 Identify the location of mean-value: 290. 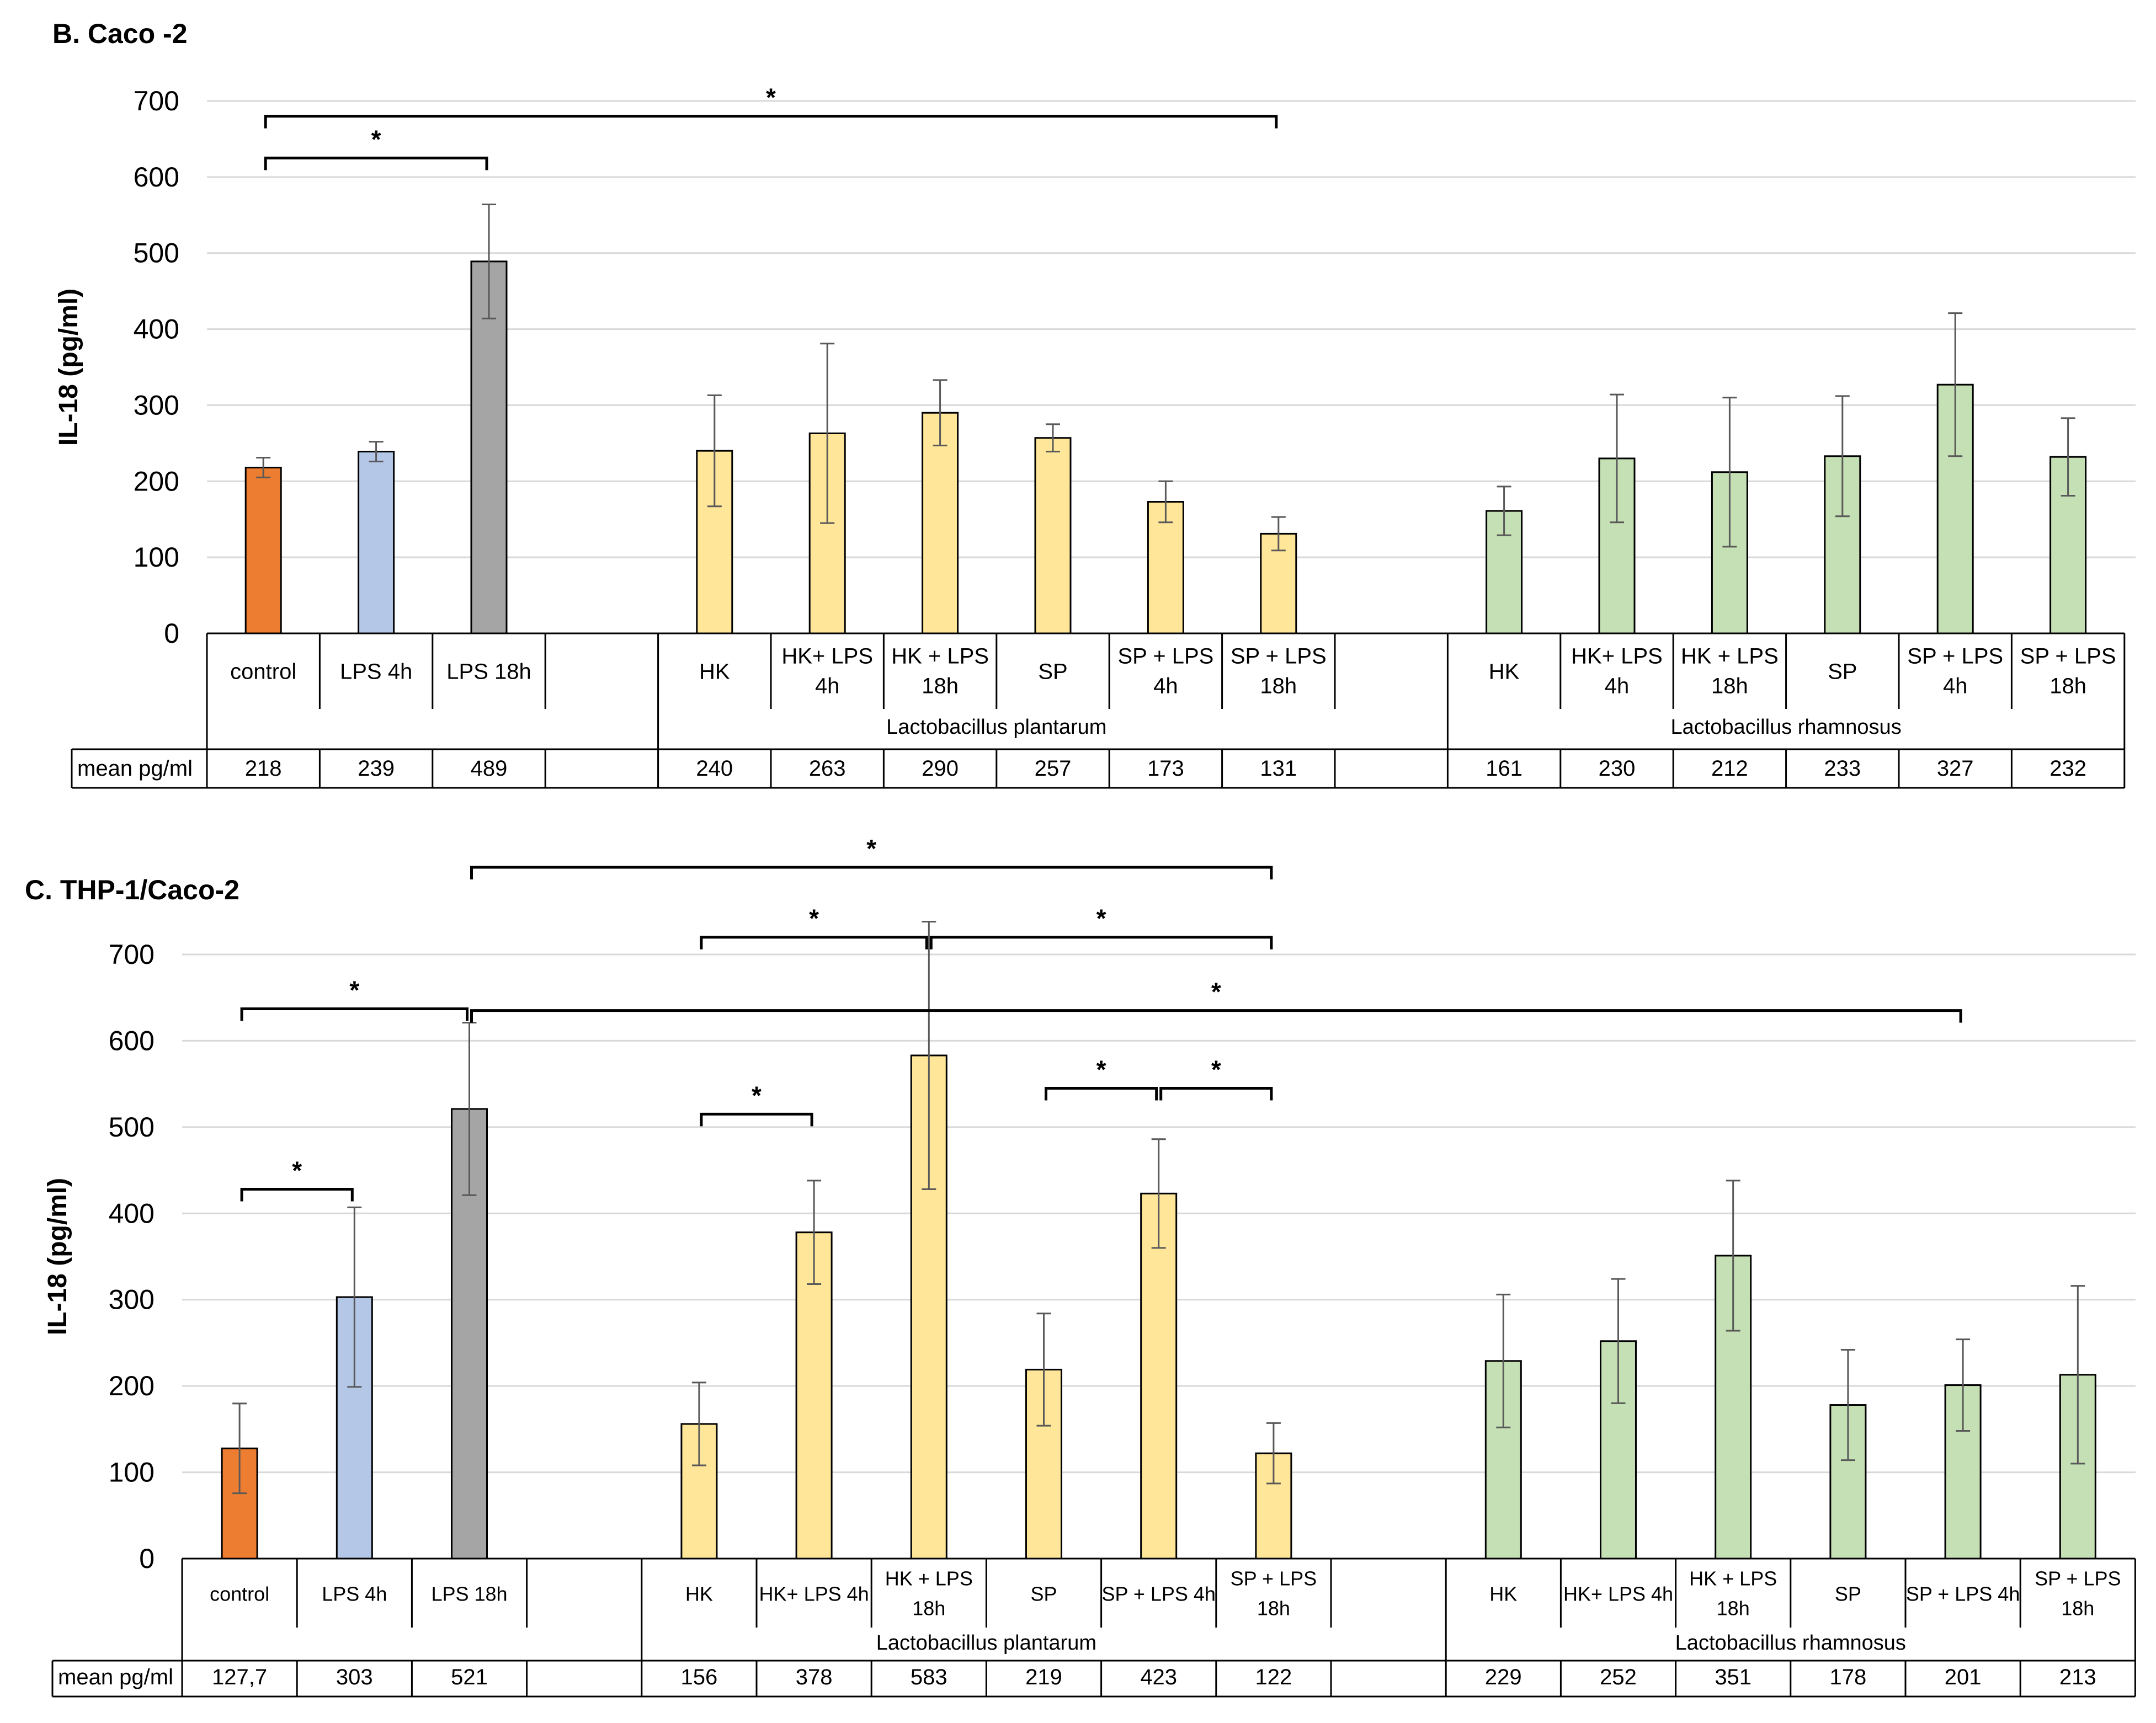
(940, 768).